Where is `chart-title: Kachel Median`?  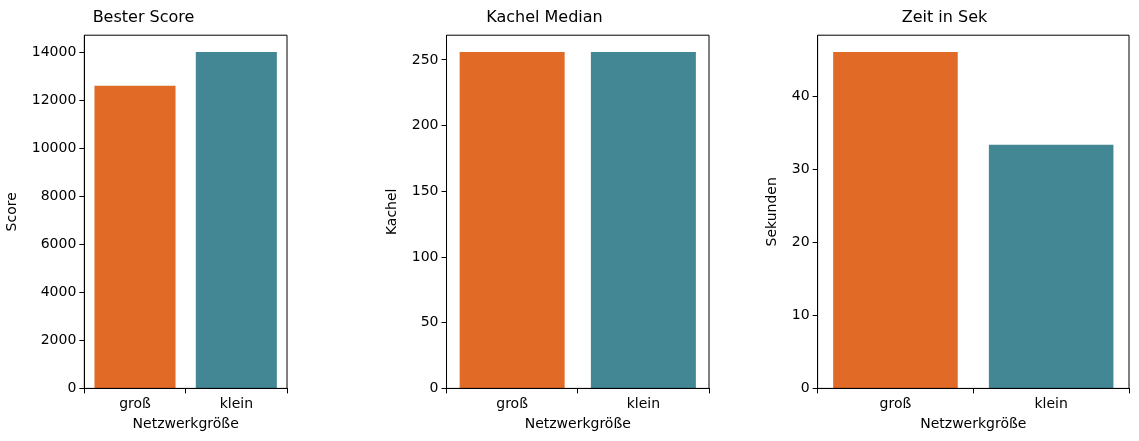 chart-title: Kachel Median is located at coordinates (544, 16).